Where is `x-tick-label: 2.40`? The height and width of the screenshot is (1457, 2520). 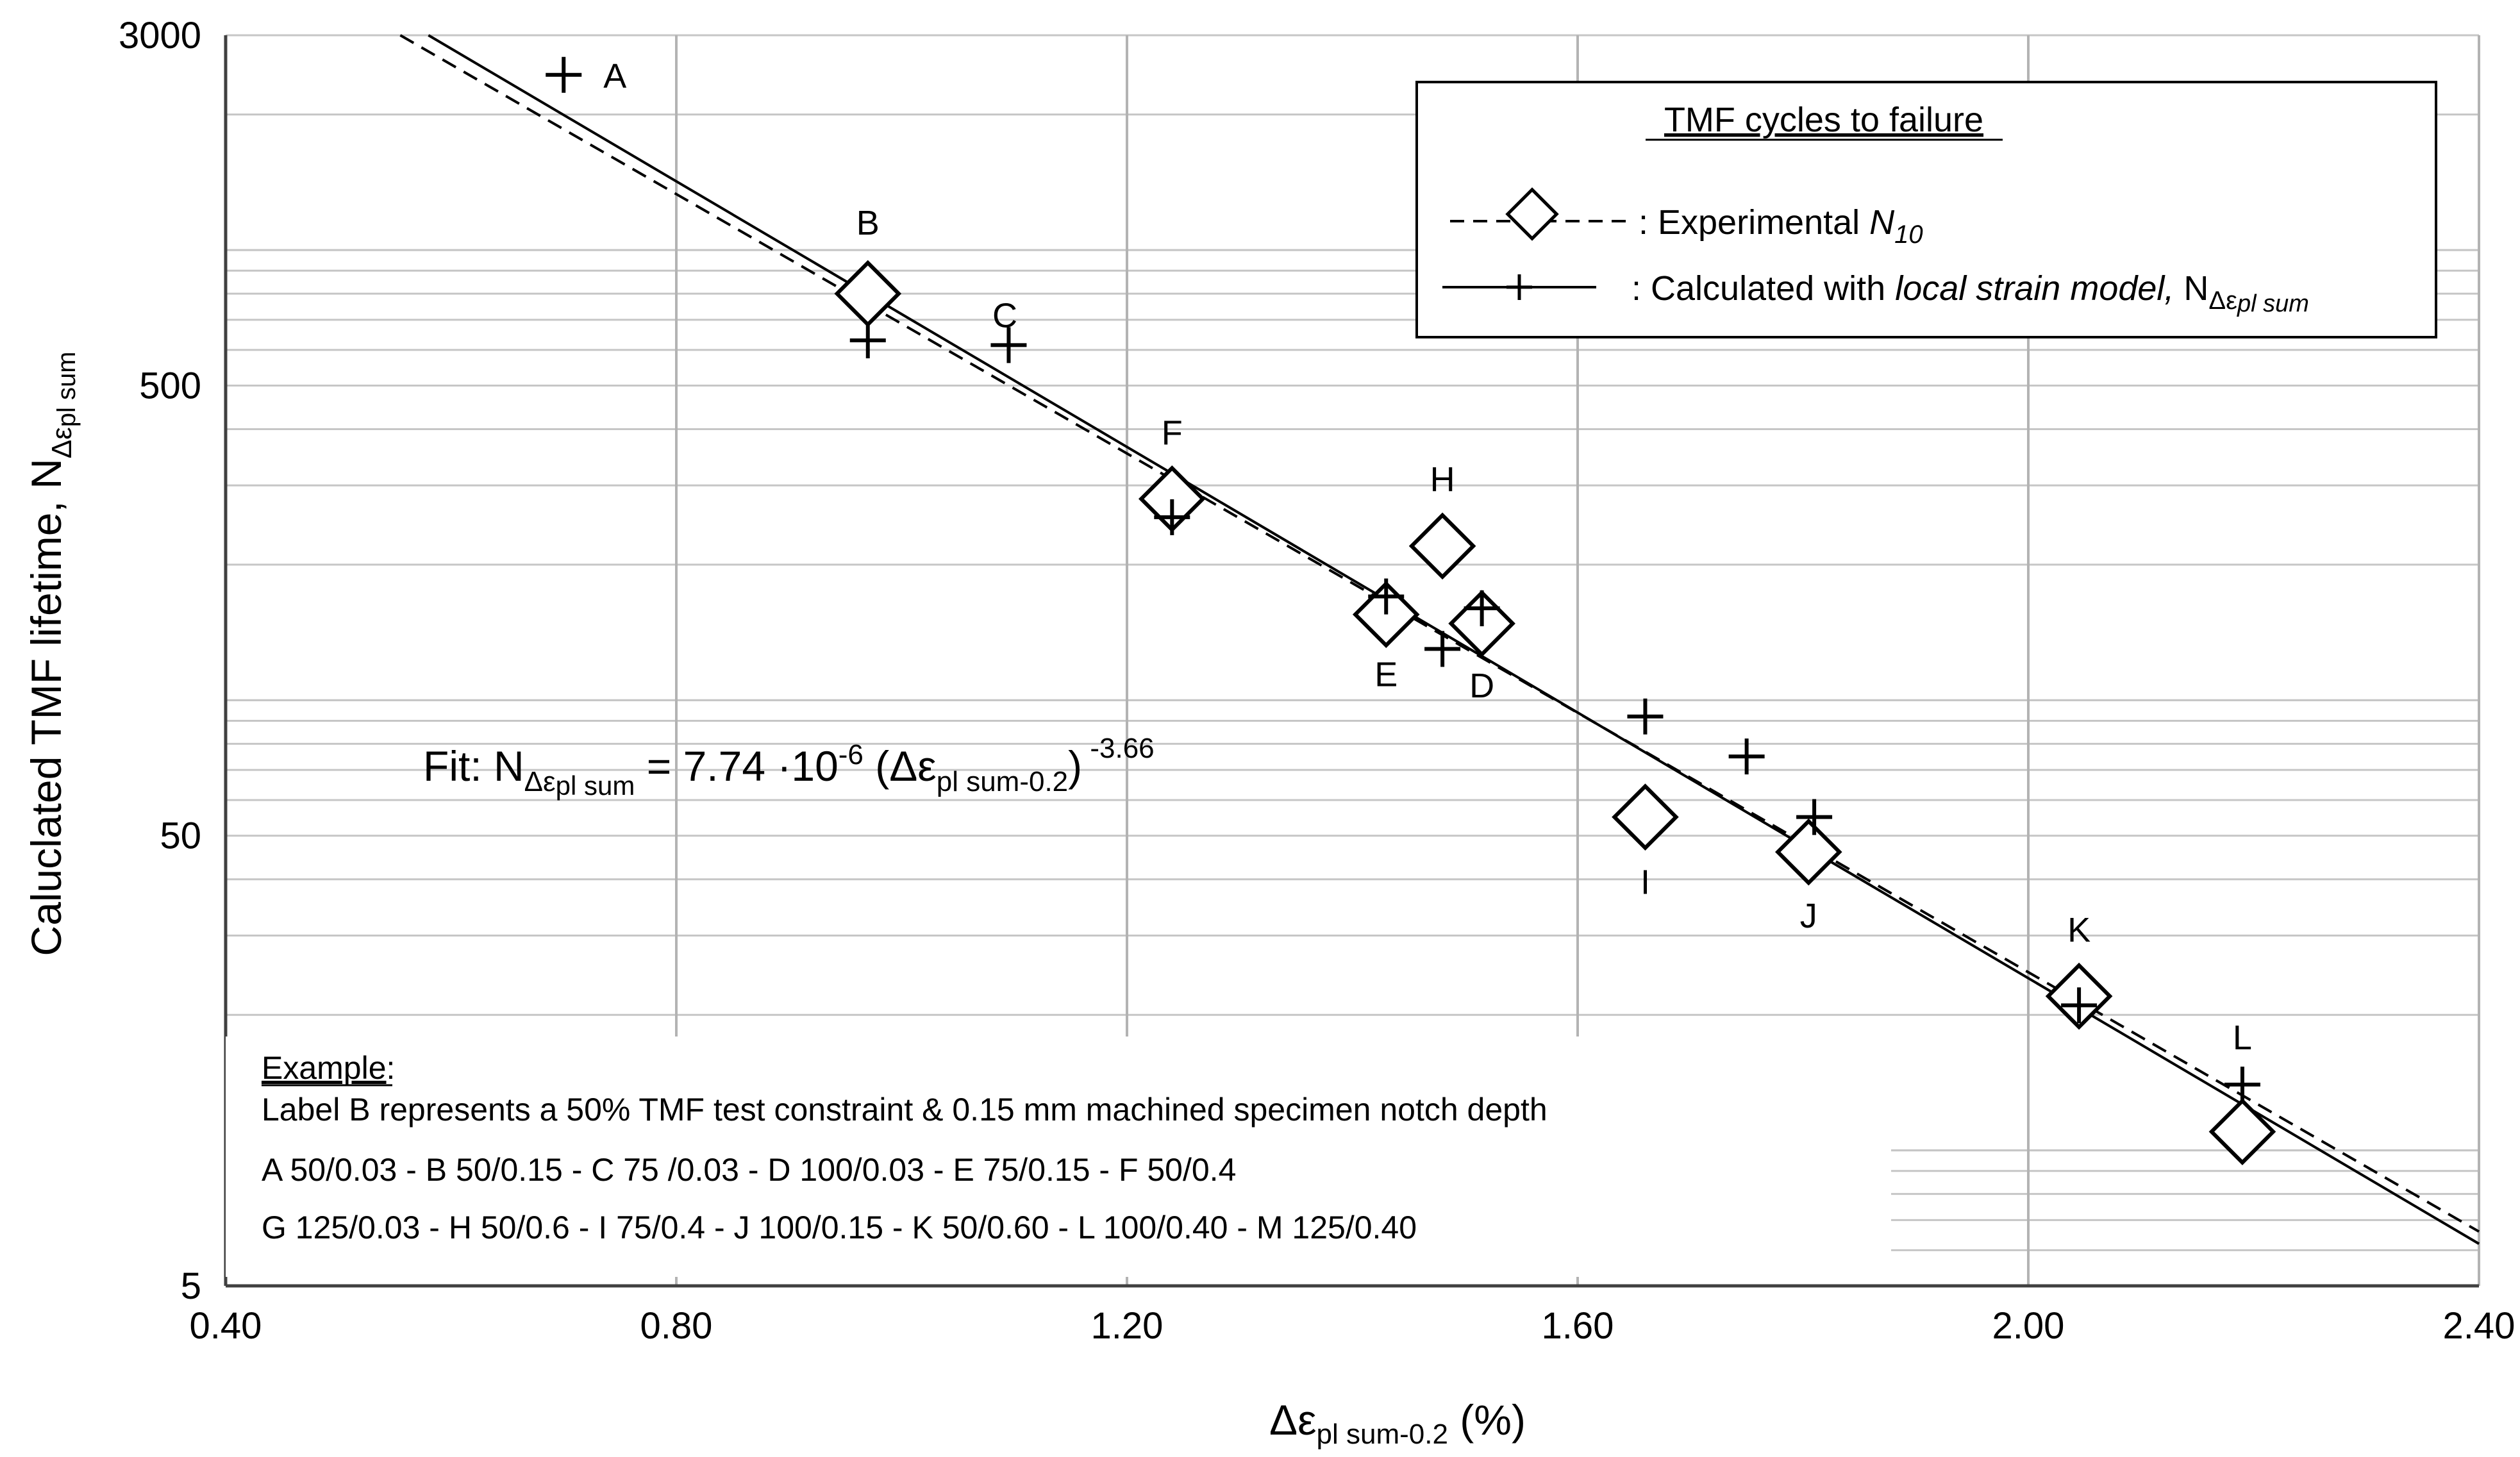 x-tick-label: 2.40 is located at coordinates (2479, 1326).